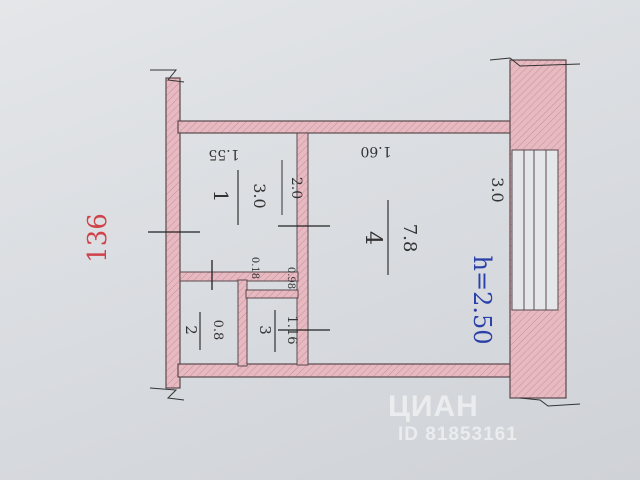  What do you see at coordinates (458, 434) in the screenshot?
I see `watermark-id: ID 81853161` at bounding box center [458, 434].